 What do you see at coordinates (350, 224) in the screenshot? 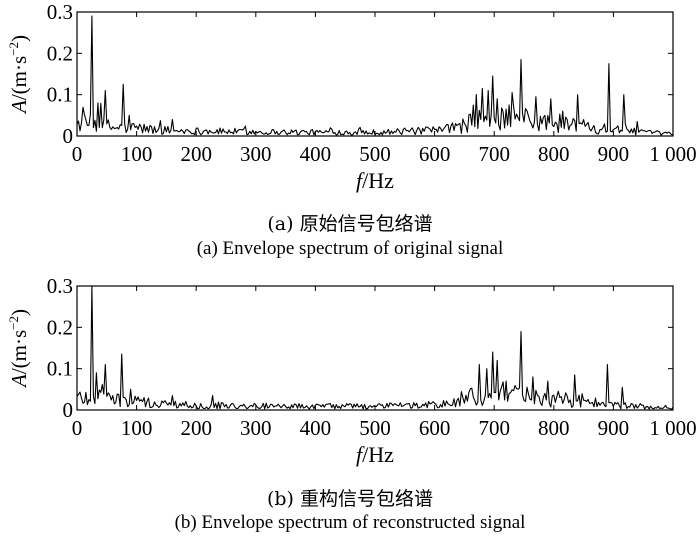
I see `caption-a-cn: (a) 原始信号包络谱` at bounding box center [350, 224].